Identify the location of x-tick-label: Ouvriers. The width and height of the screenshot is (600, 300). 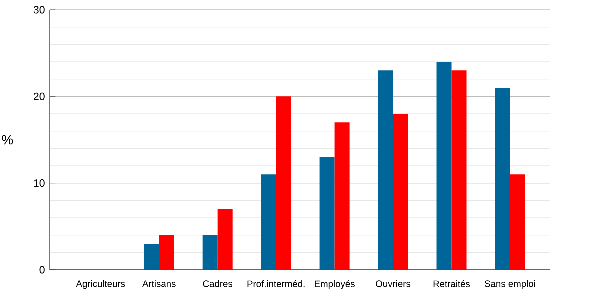
(393, 284).